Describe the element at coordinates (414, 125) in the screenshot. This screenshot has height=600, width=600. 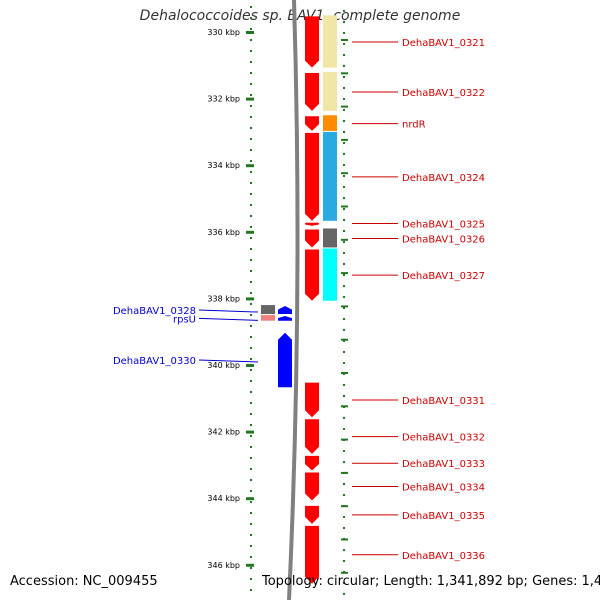
I see `gene-label: nrdR` at that location.